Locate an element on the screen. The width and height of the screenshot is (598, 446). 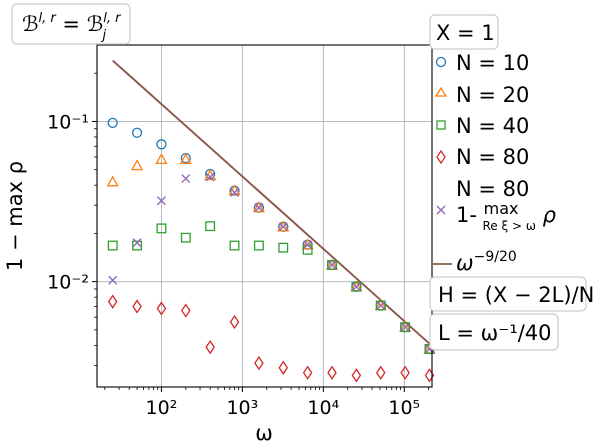
legend-item-n80-re: N = 80 1- max Re ξ > ω ρ is located at coordinates (496, 205).